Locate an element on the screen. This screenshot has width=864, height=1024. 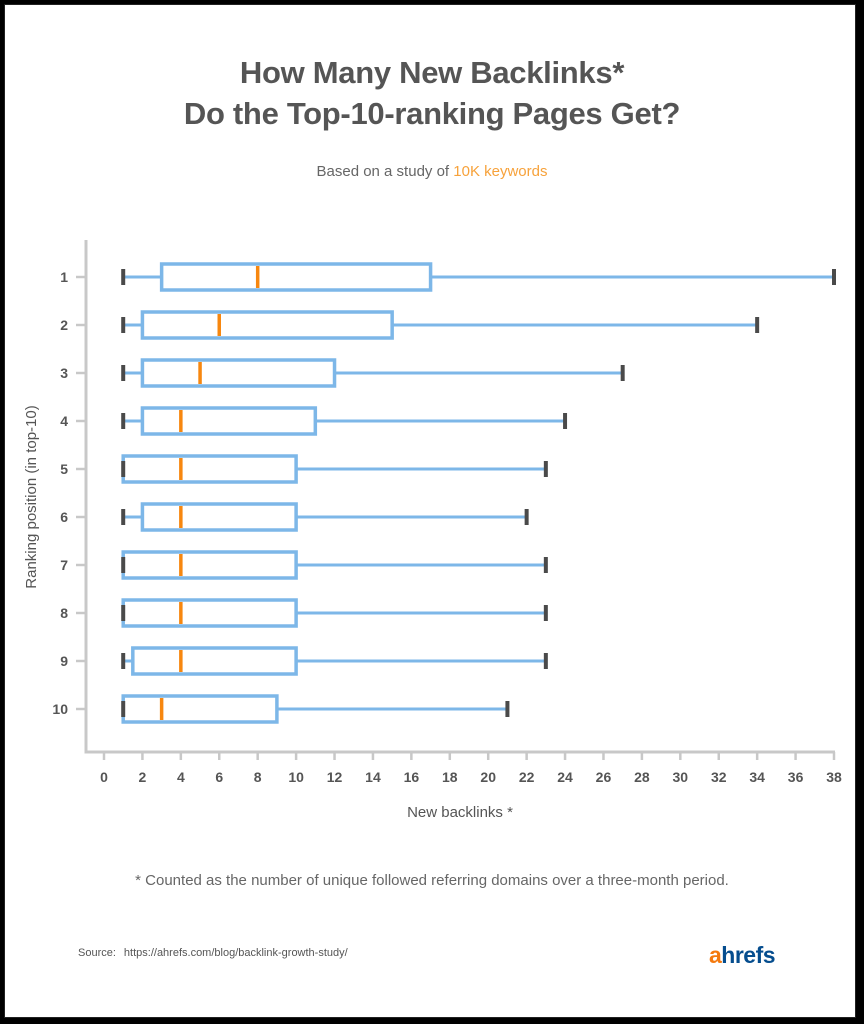
ahrefs-logo: ahrefs is located at coordinates (742, 955).